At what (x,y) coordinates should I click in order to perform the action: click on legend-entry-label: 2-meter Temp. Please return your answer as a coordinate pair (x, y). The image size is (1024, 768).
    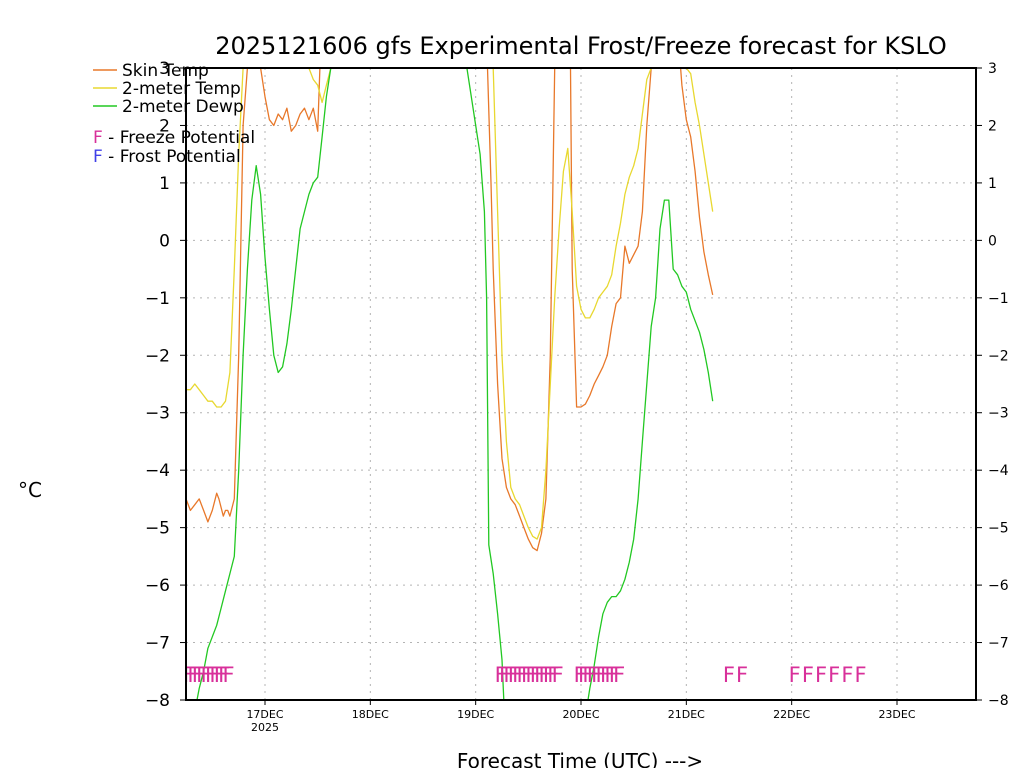
    Looking at the image, I should click on (181, 89).